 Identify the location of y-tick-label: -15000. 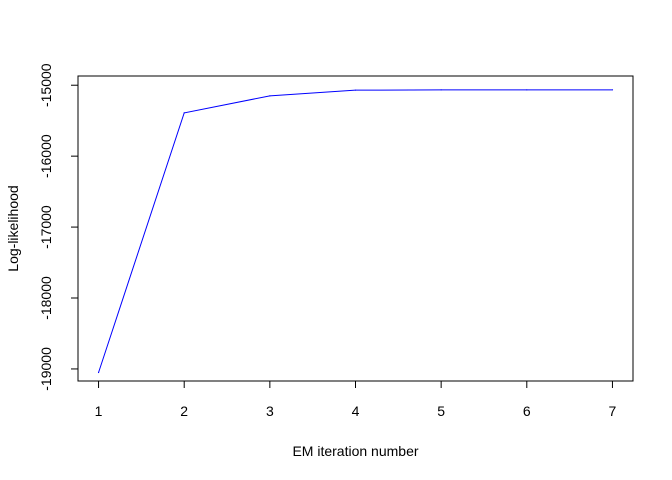
(46, 85).